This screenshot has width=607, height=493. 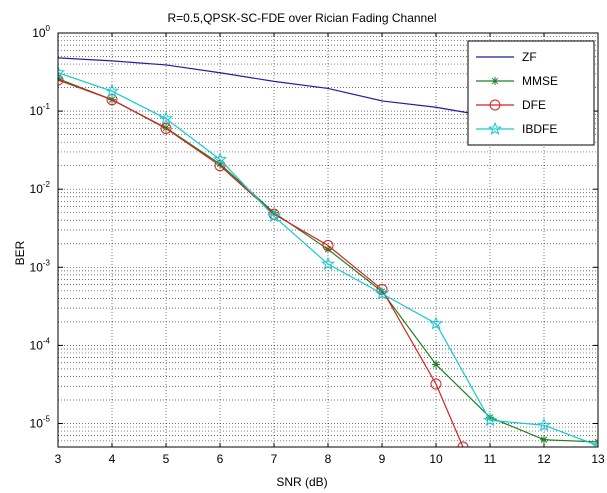 I want to click on legend: ZF MMSE DFE IBDFE, so click(x=531, y=93).